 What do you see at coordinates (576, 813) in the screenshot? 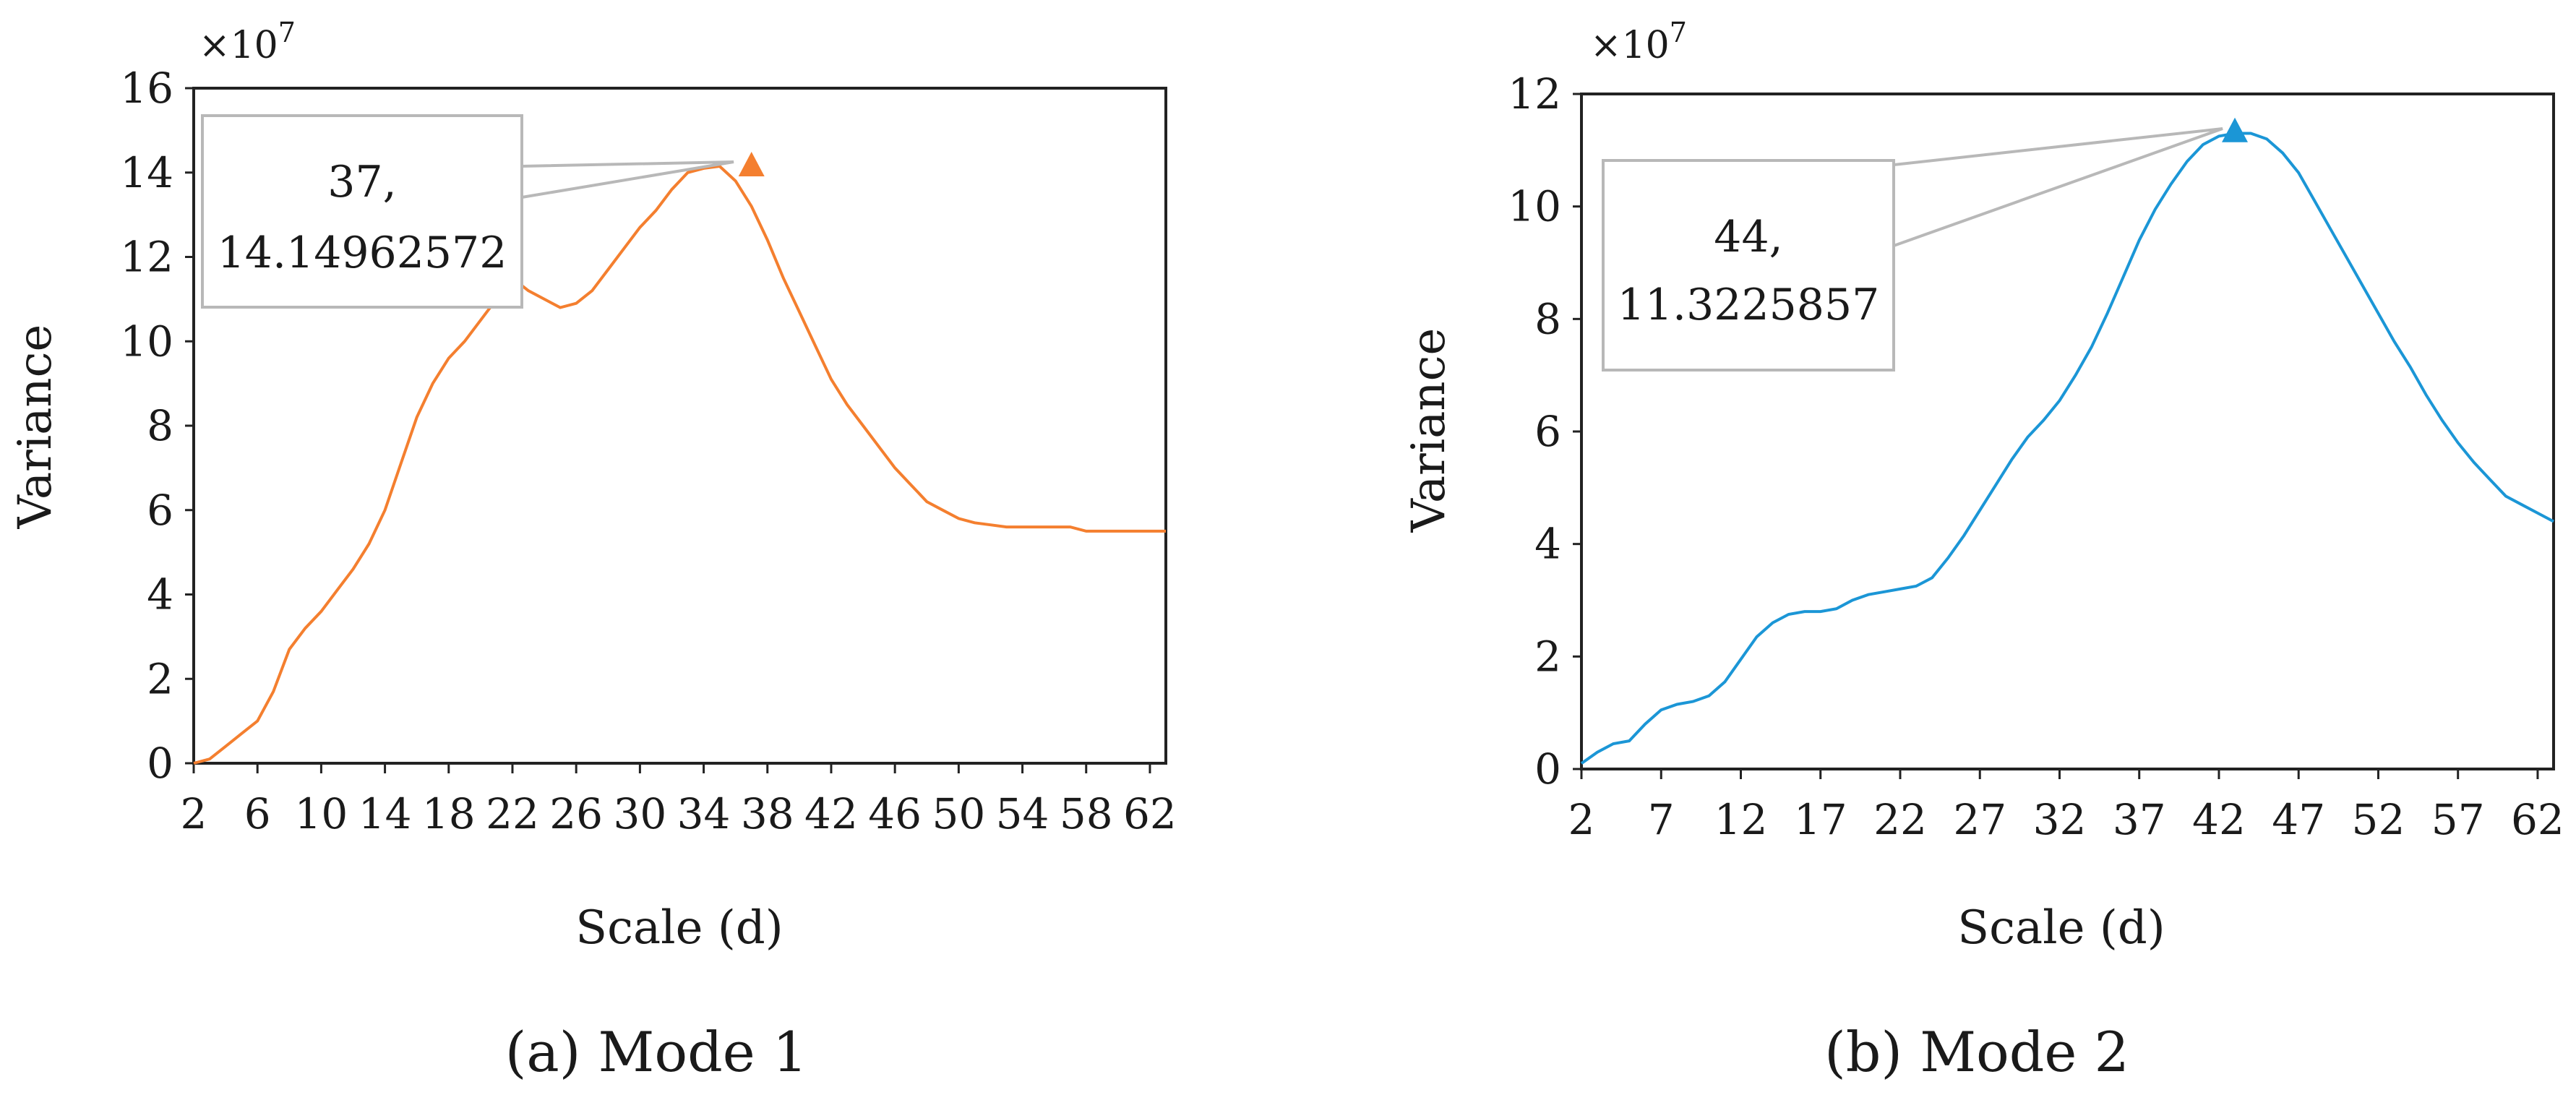
I see `x-tick-label: 26` at bounding box center [576, 813].